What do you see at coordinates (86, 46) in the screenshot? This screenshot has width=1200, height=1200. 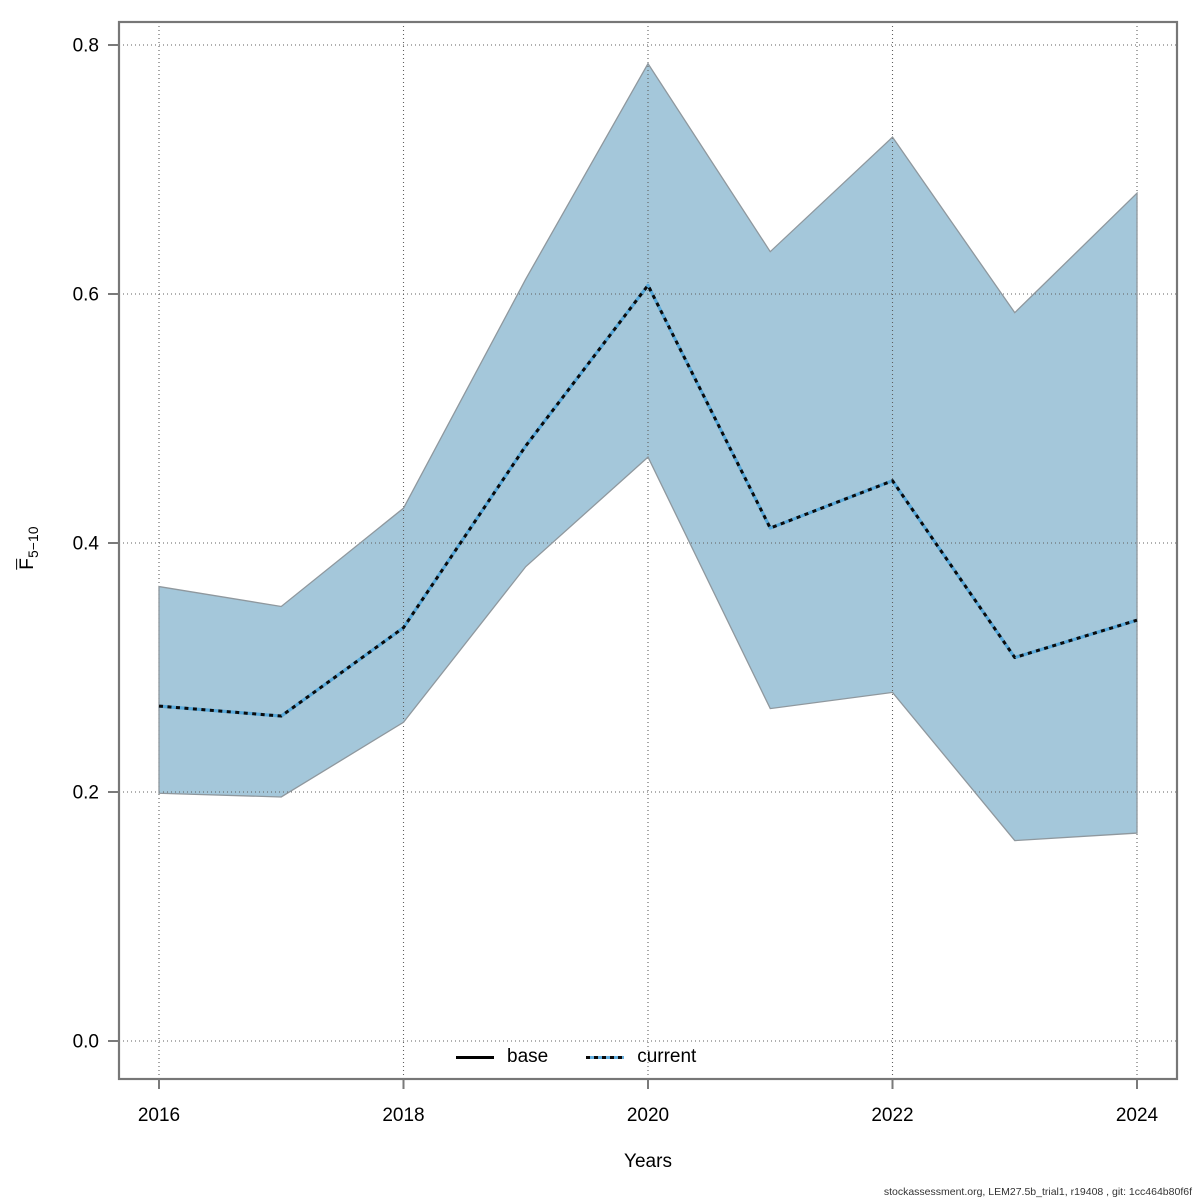 I see `y-tick-label: 0.8` at bounding box center [86, 46].